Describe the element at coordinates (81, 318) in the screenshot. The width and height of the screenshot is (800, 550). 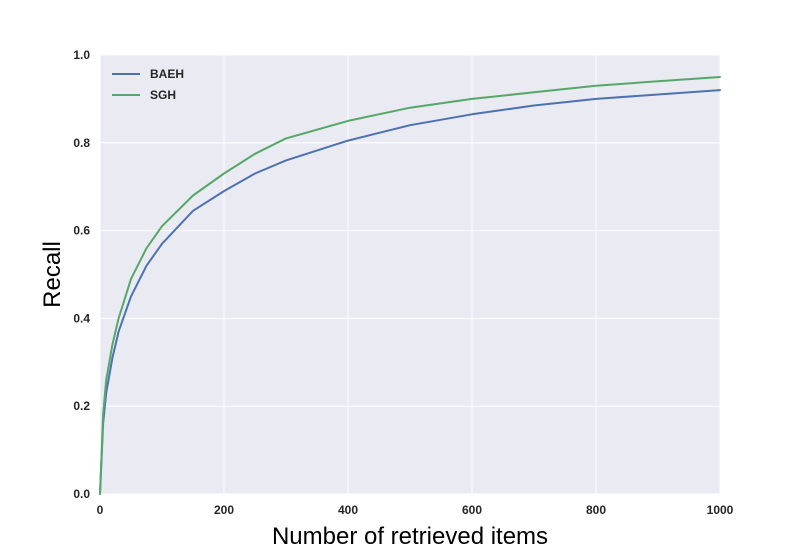
I see `y-tick-label: 0.4` at that location.